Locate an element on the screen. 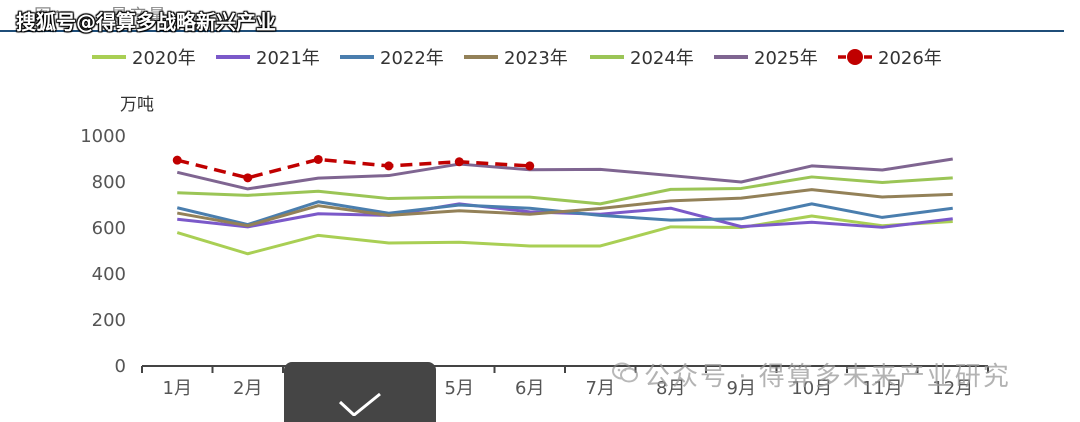  header-divider is located at coordinates (532, 31).